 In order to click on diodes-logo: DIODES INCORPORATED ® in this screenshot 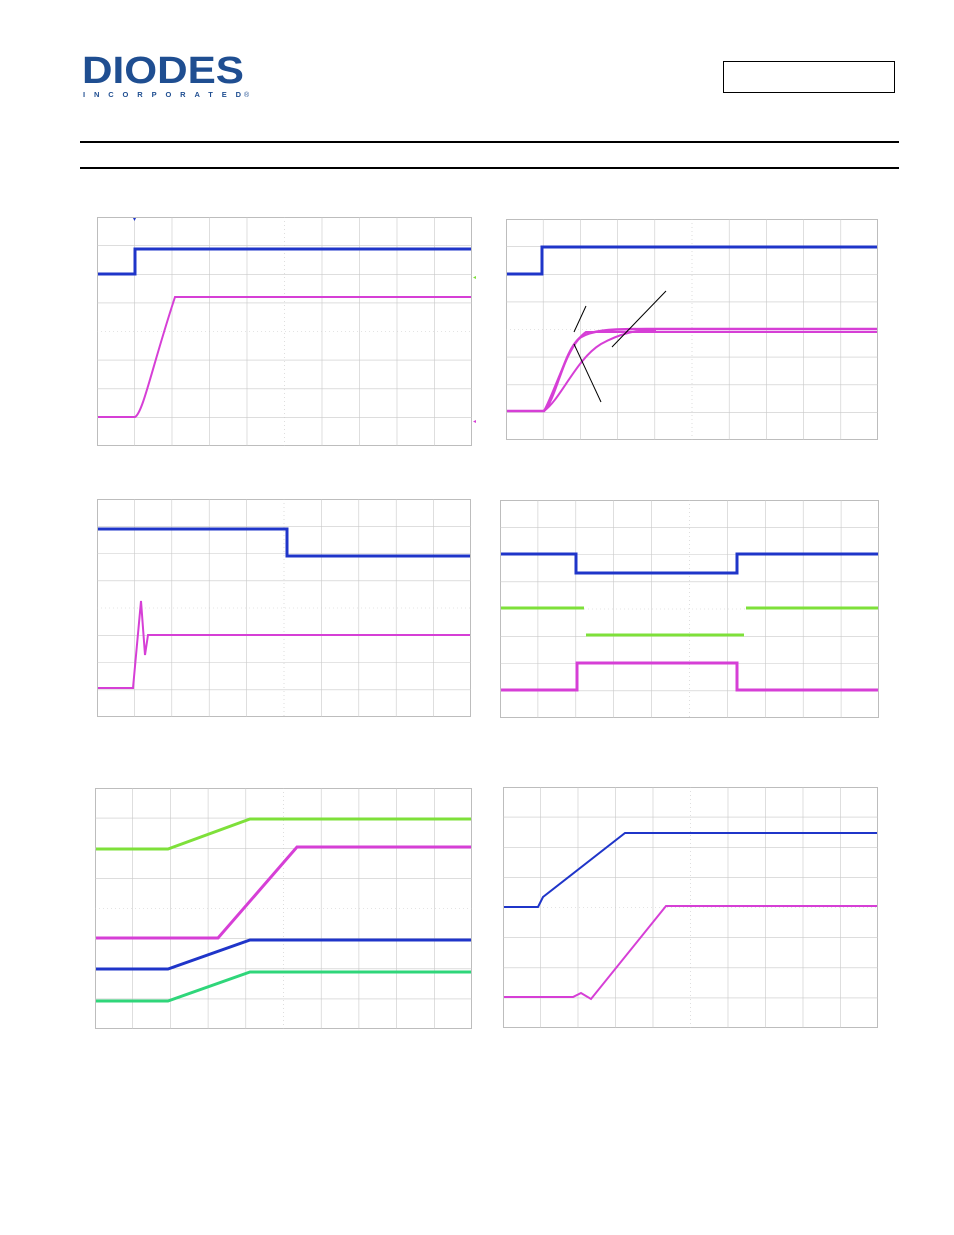, I will do `click(166, 74)`.